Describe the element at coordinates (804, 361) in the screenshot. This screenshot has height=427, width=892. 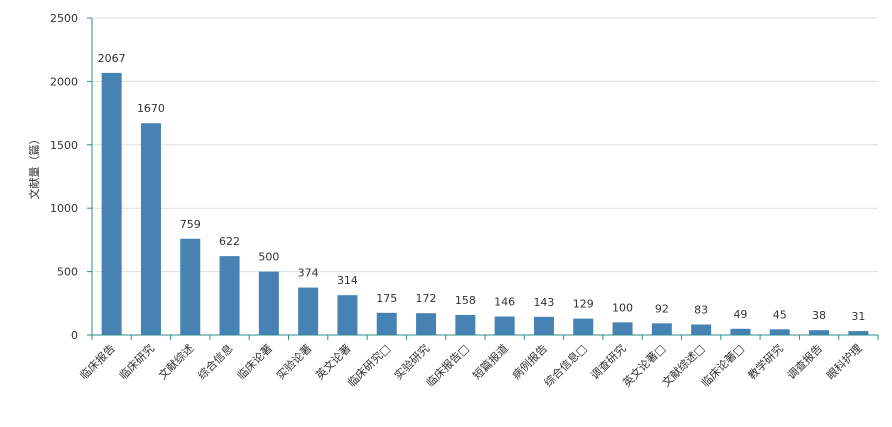
I see `x-tick-label: 调查报告` at that location.